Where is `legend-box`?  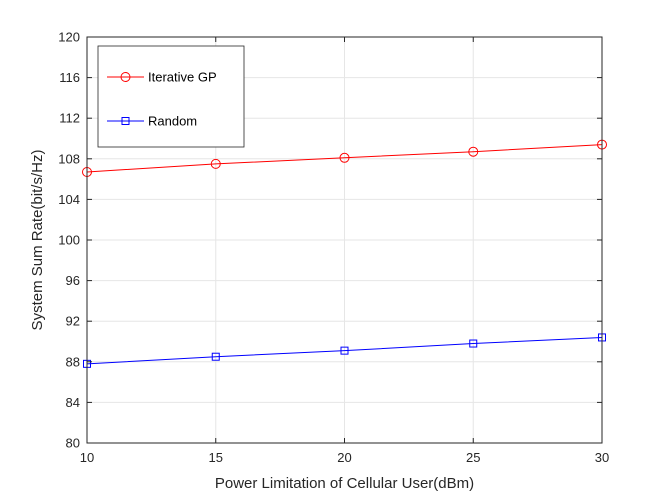 legend-box is located at coordinates (171, 96).